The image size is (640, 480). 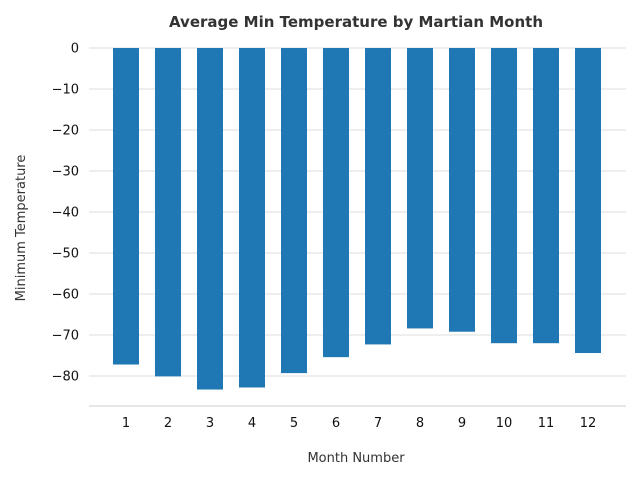 I want to click on chart-title: Average Min Temperature by Martian Month, so click(x=356, y=22).